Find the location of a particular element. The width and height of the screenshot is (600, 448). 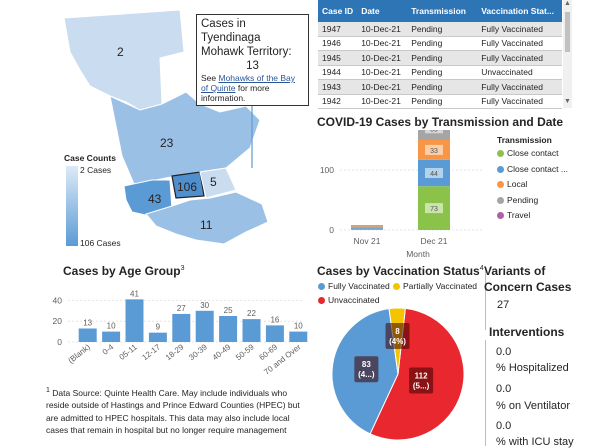

table-row: 1946 10-Dec-21 Pending Fully Vaccinated is located at coordinates (440, 43).